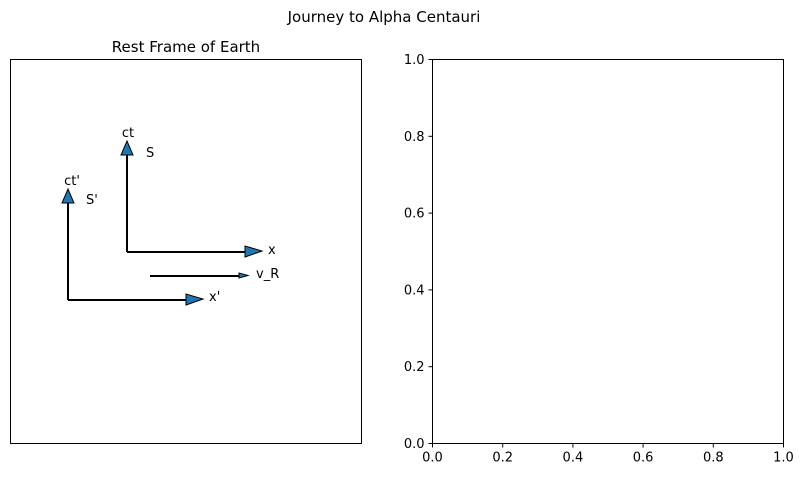  I want to click on x-tick-label: 0.6, so click(643, 458).